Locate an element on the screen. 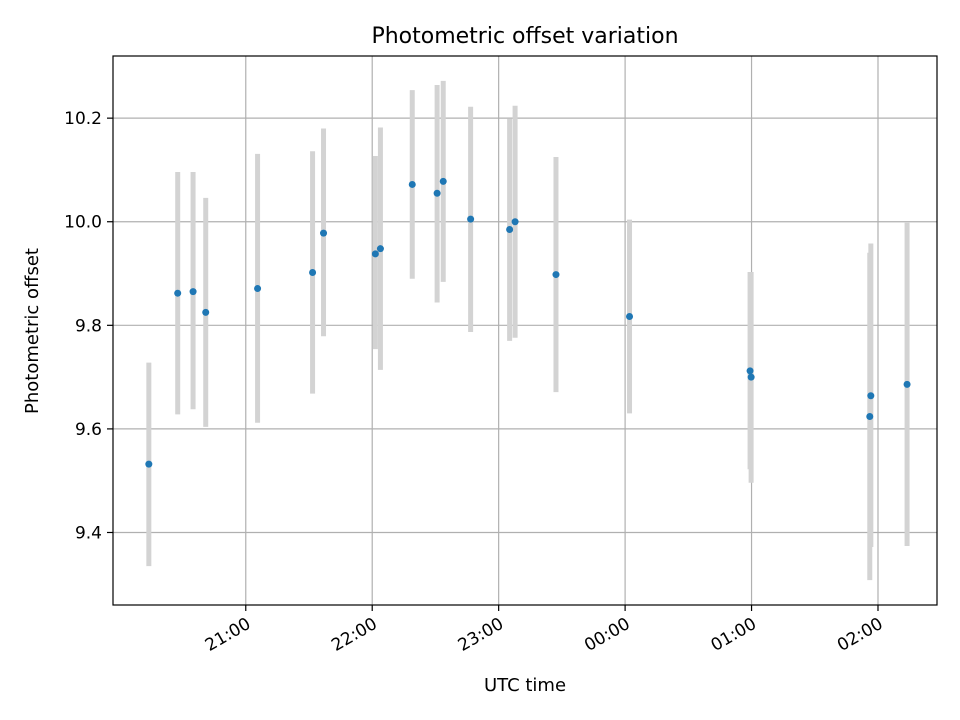 The height and width of the screenshot is (720, 960). y-tick-label: 9.6 is located at coordinates (88, 430).